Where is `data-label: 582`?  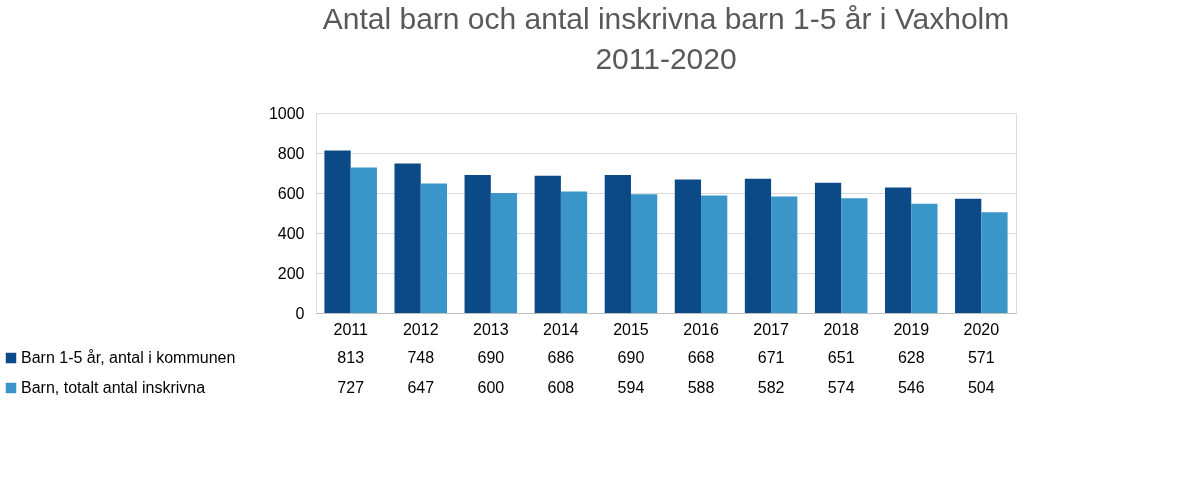
data-label: 582 is located at coordinates (771, 387).